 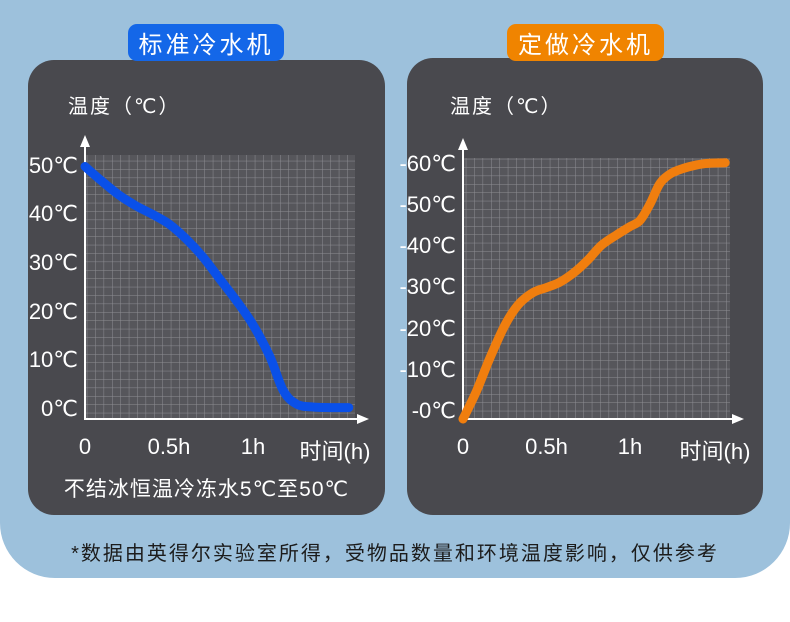 What do you see at coordinates (427, 287) in the screenshot?
I see `y-tick-label: -30℃` at bounding box center [427, 287].